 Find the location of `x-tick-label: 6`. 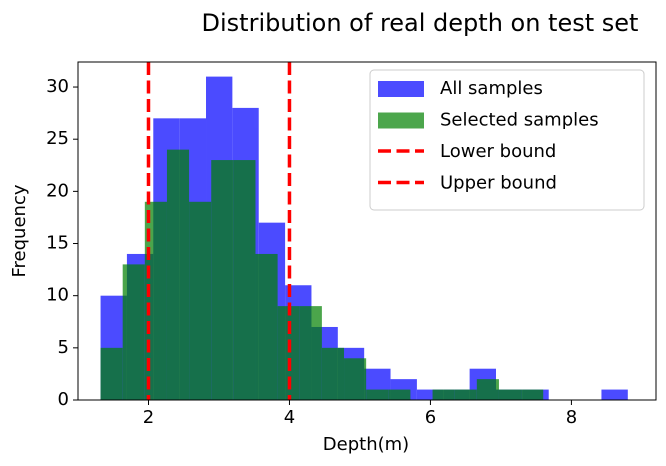

x-tick-label: 6 is located at coordinates (430, 417).